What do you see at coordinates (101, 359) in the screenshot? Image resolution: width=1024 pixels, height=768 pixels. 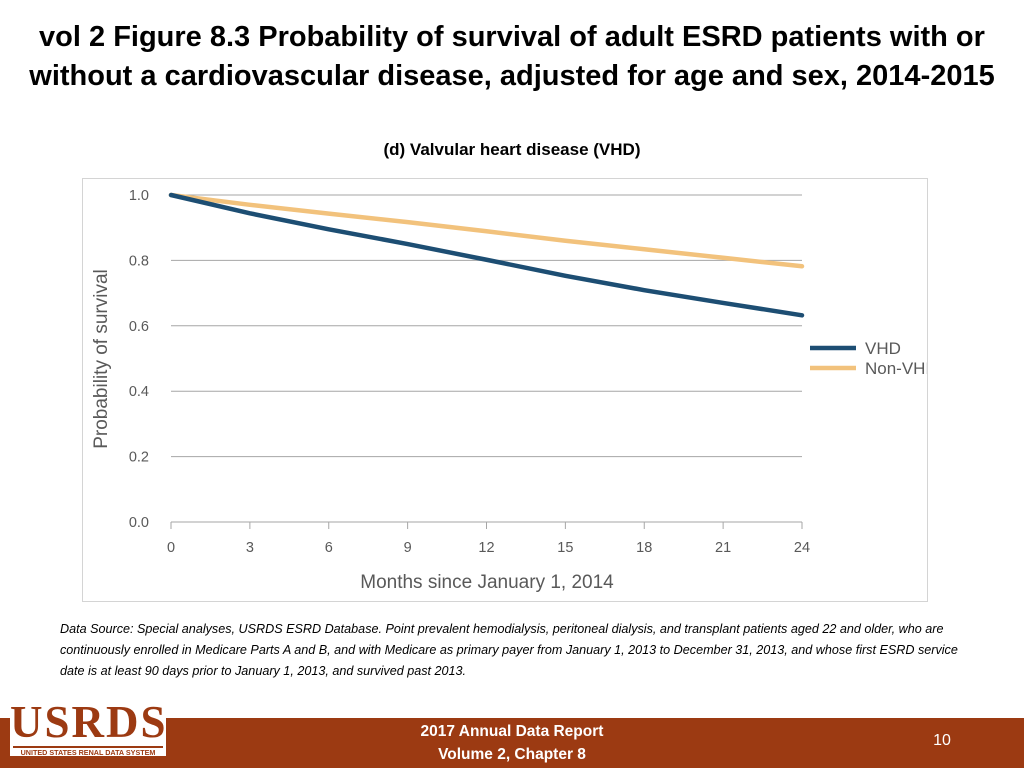 I see `y-axis-title: Probability of survival` at bounding box center [101, 359].